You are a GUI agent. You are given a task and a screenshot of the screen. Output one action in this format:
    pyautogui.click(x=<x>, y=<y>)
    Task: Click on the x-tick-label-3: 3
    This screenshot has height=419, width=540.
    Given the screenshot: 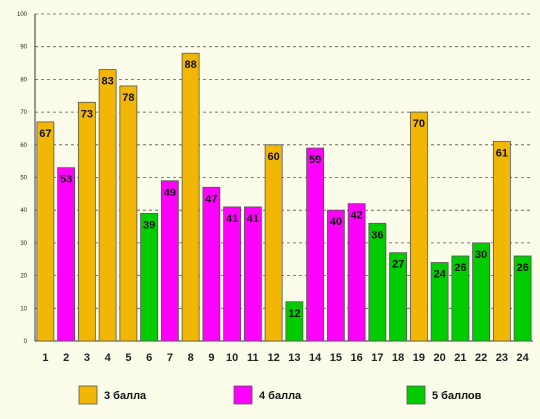 What is the action you would take?
    pyautogui.click(x=87, y=358)
    